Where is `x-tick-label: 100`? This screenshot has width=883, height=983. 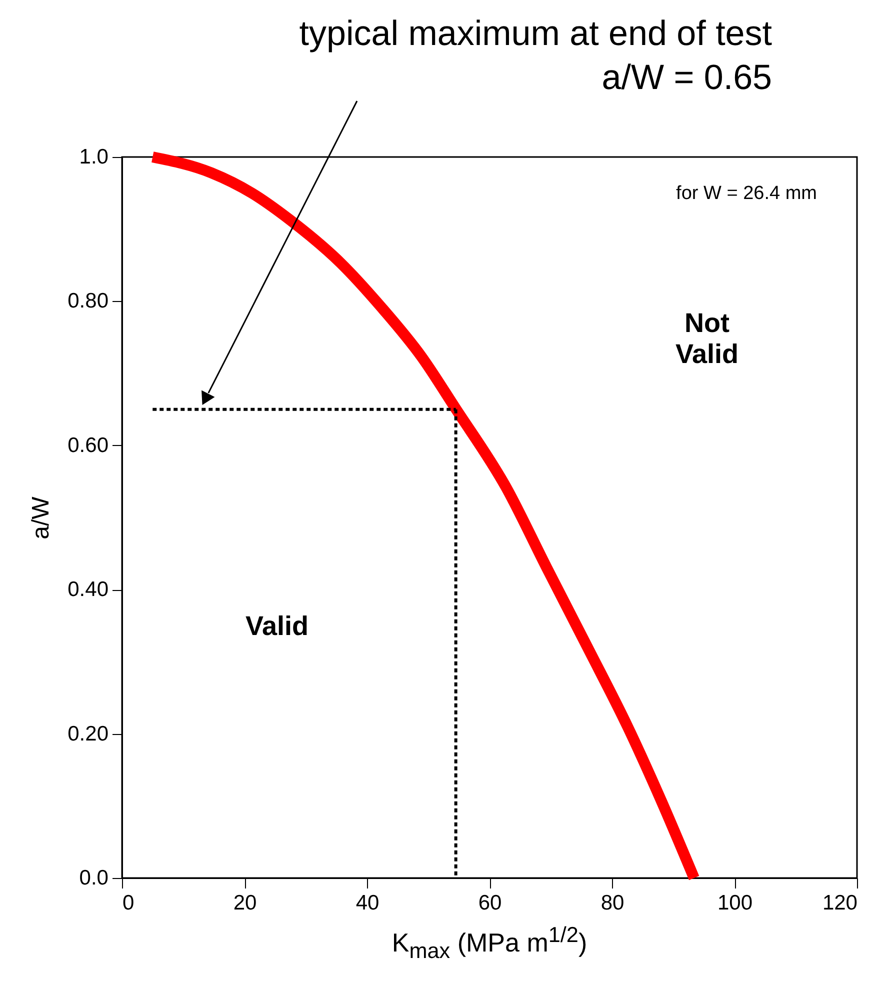 x-tick-label: 100 is located at coordinates (735, 903).